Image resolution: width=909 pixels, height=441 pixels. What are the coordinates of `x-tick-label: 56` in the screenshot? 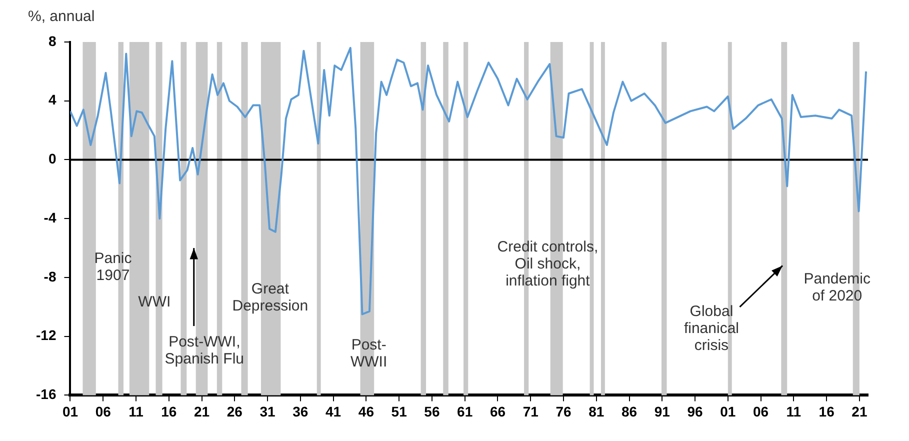 It's located at (432, 411).